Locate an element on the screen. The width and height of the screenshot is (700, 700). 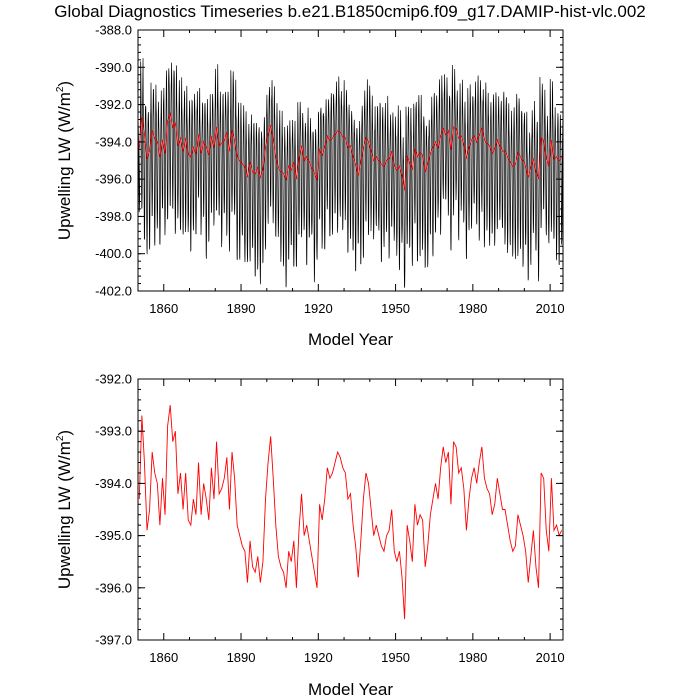
bottom-yaxis-title-sup: 2 is located at coordinates (60, 438).